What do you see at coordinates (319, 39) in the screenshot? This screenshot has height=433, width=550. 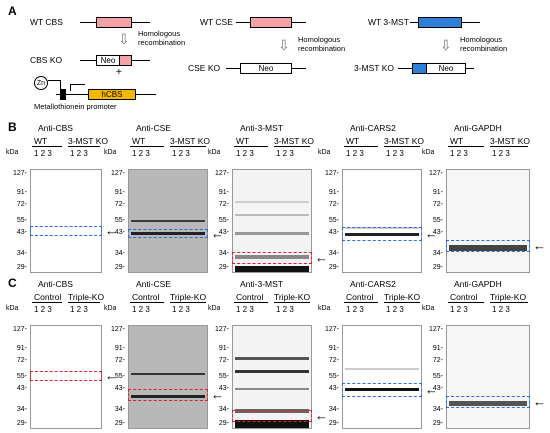 I see `homologous-label-2: Homologous` at bounding box center [319, 39].